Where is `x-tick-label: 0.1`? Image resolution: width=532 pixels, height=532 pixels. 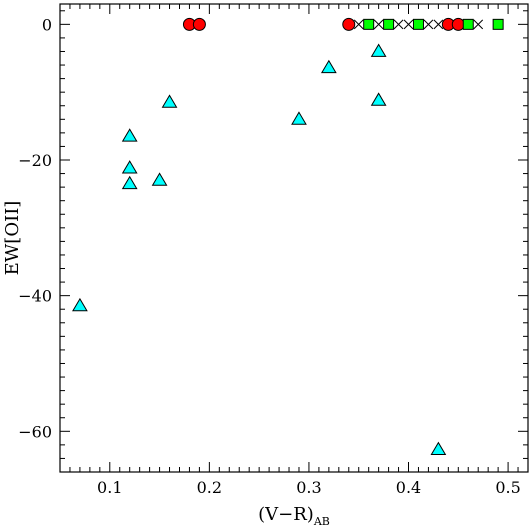 x-tick-label: 0.1 is located at coordinates (109, 487).